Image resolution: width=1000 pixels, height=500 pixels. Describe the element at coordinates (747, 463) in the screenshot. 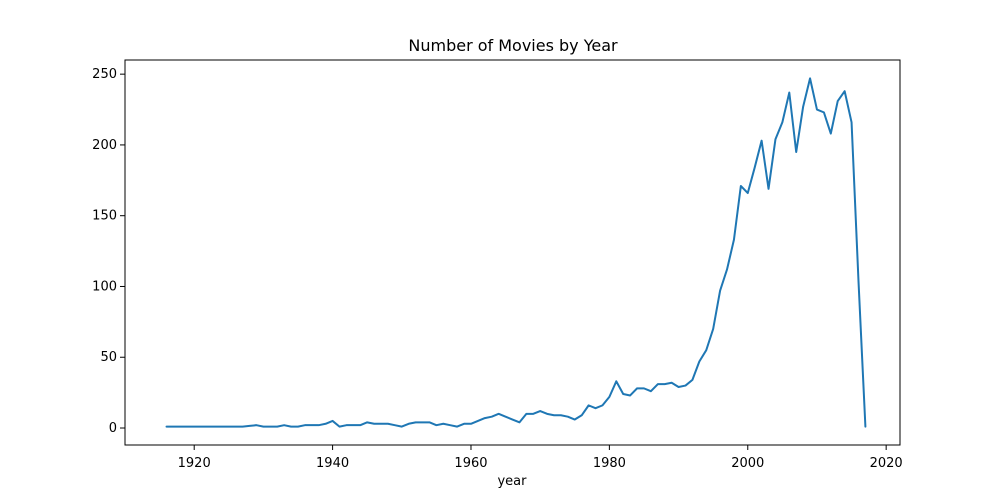

I see `x-tick-label: 2000` at that location.